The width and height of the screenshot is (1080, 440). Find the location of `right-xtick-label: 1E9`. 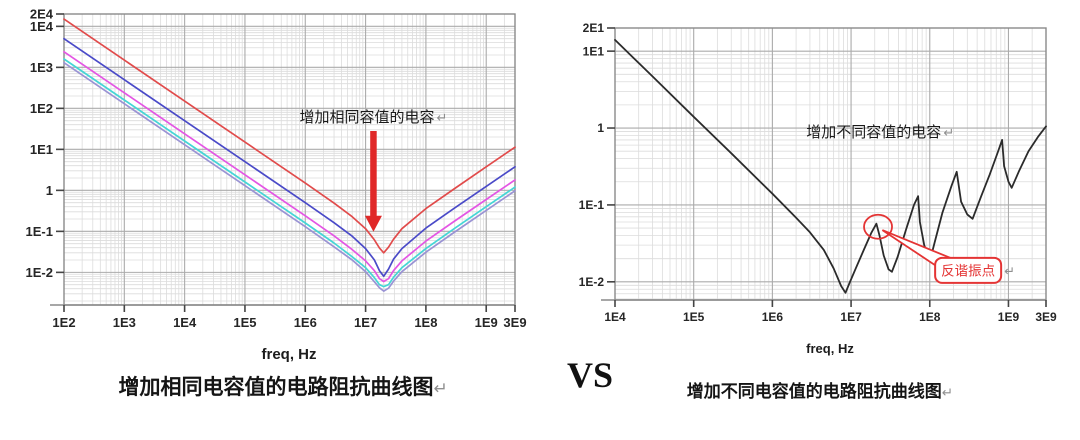

right-xtick-label: 1E9 is located at coordinates (1009, 317).